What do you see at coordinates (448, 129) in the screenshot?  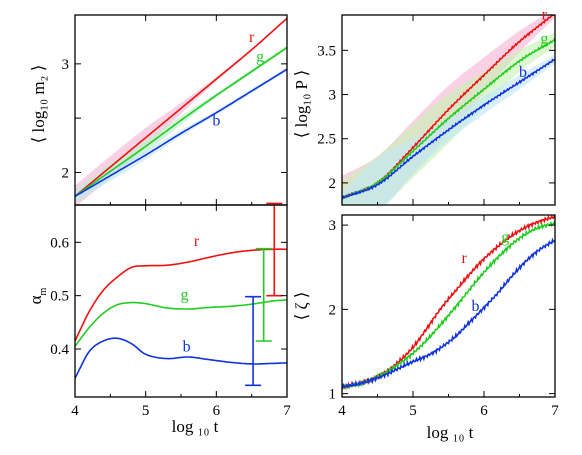 I see `tr-line-b` at bounding box center [448, 129].